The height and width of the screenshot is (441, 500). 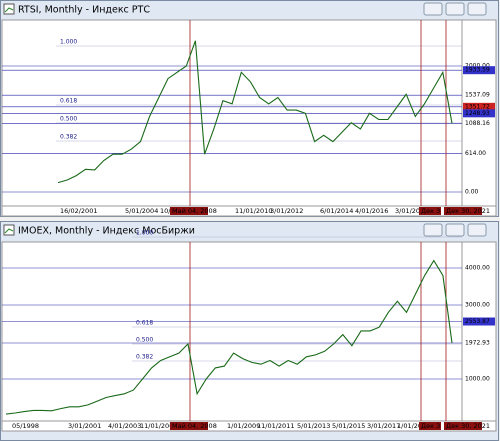 I want to click on price-label: 3000.00, so click(x=477, y=305).